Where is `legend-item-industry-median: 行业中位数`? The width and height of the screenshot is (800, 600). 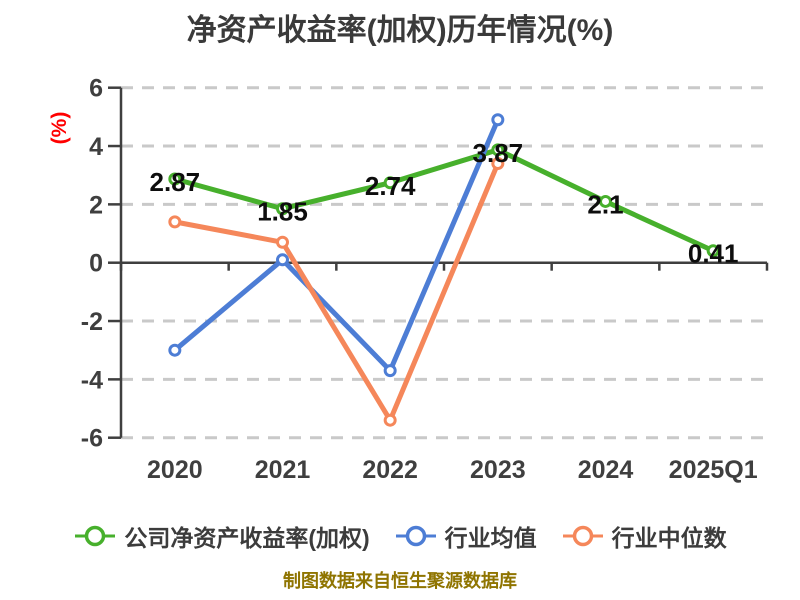 legend-item-industry-median: 行业中位数 is located at coordinates (644, 536).